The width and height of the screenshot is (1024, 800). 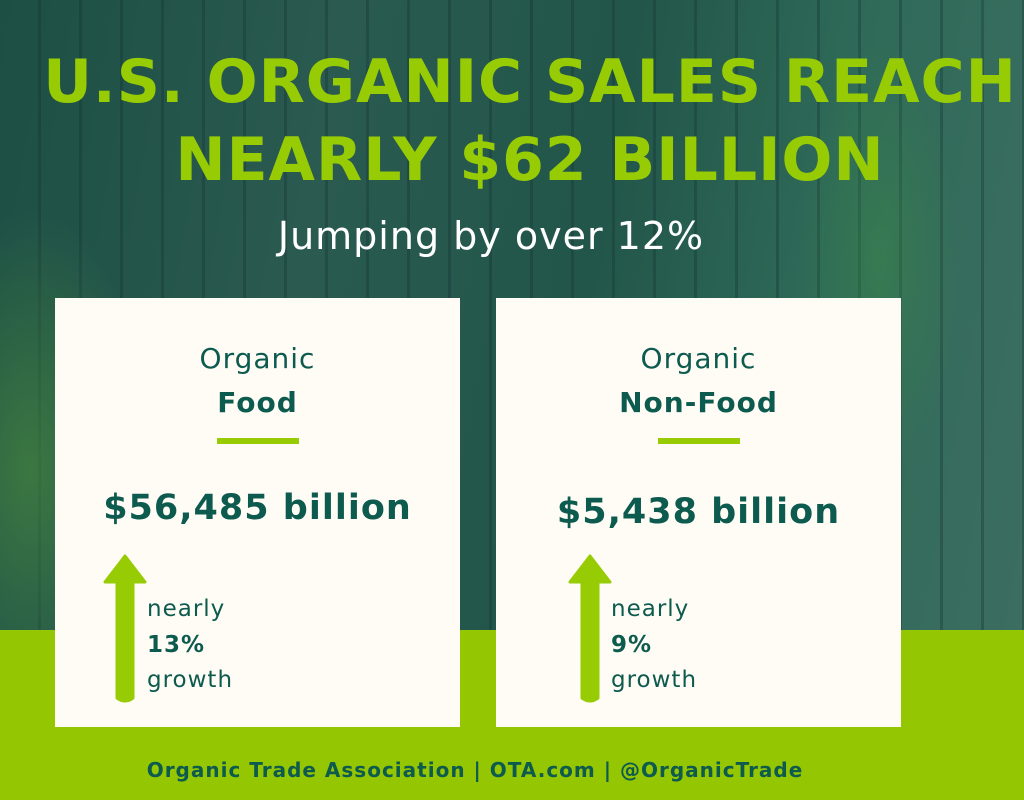 What do you see at coordinates (530, 160) in the screenshot?
I see `headline-line-2: NEARLY $62 BILLION` at bounding box center [530, 160].